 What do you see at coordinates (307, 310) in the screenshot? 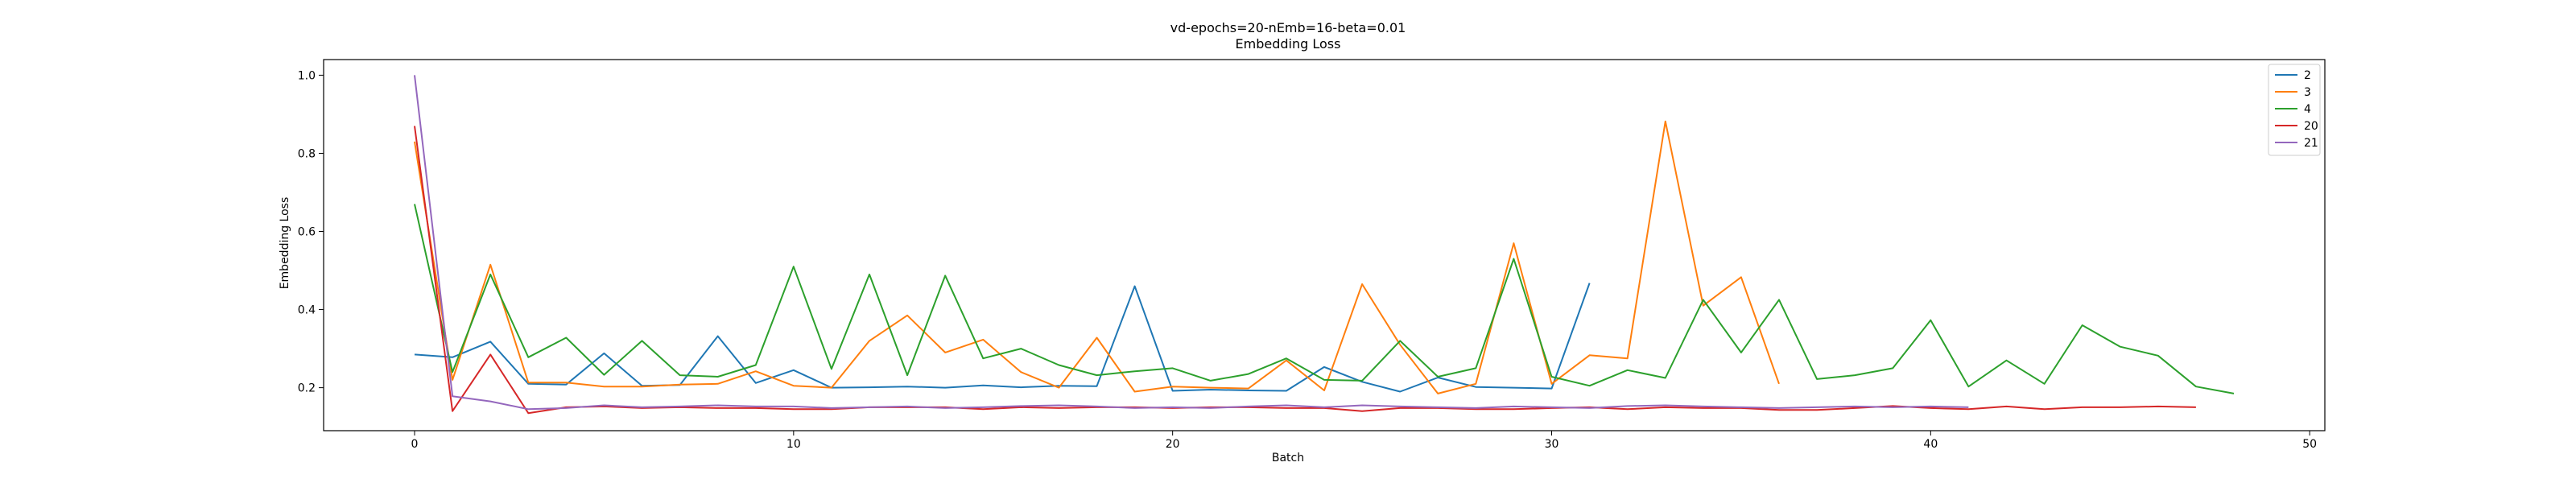
I see `y-tick-label: 0.4` at bounding box center [307, 310].